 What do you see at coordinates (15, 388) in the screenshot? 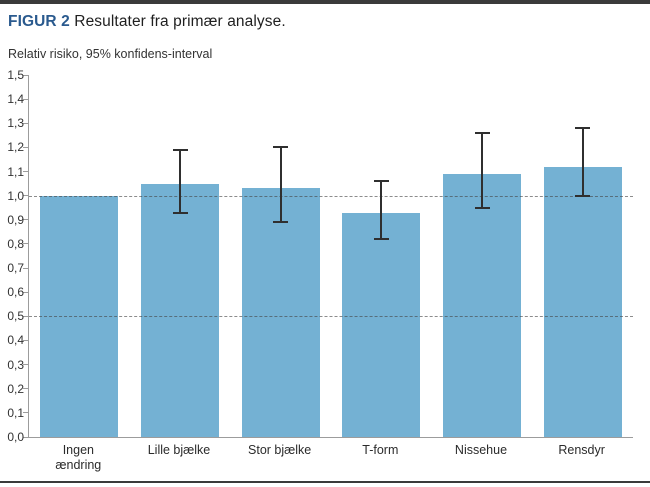
I see `y-axis-tick-label: 0,2` at bounding box center [15, 388].